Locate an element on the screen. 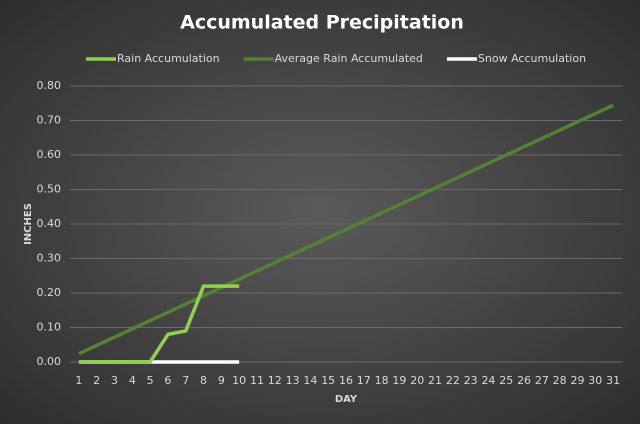  x-tick-label: 14 is located at coordinates (310, 380).